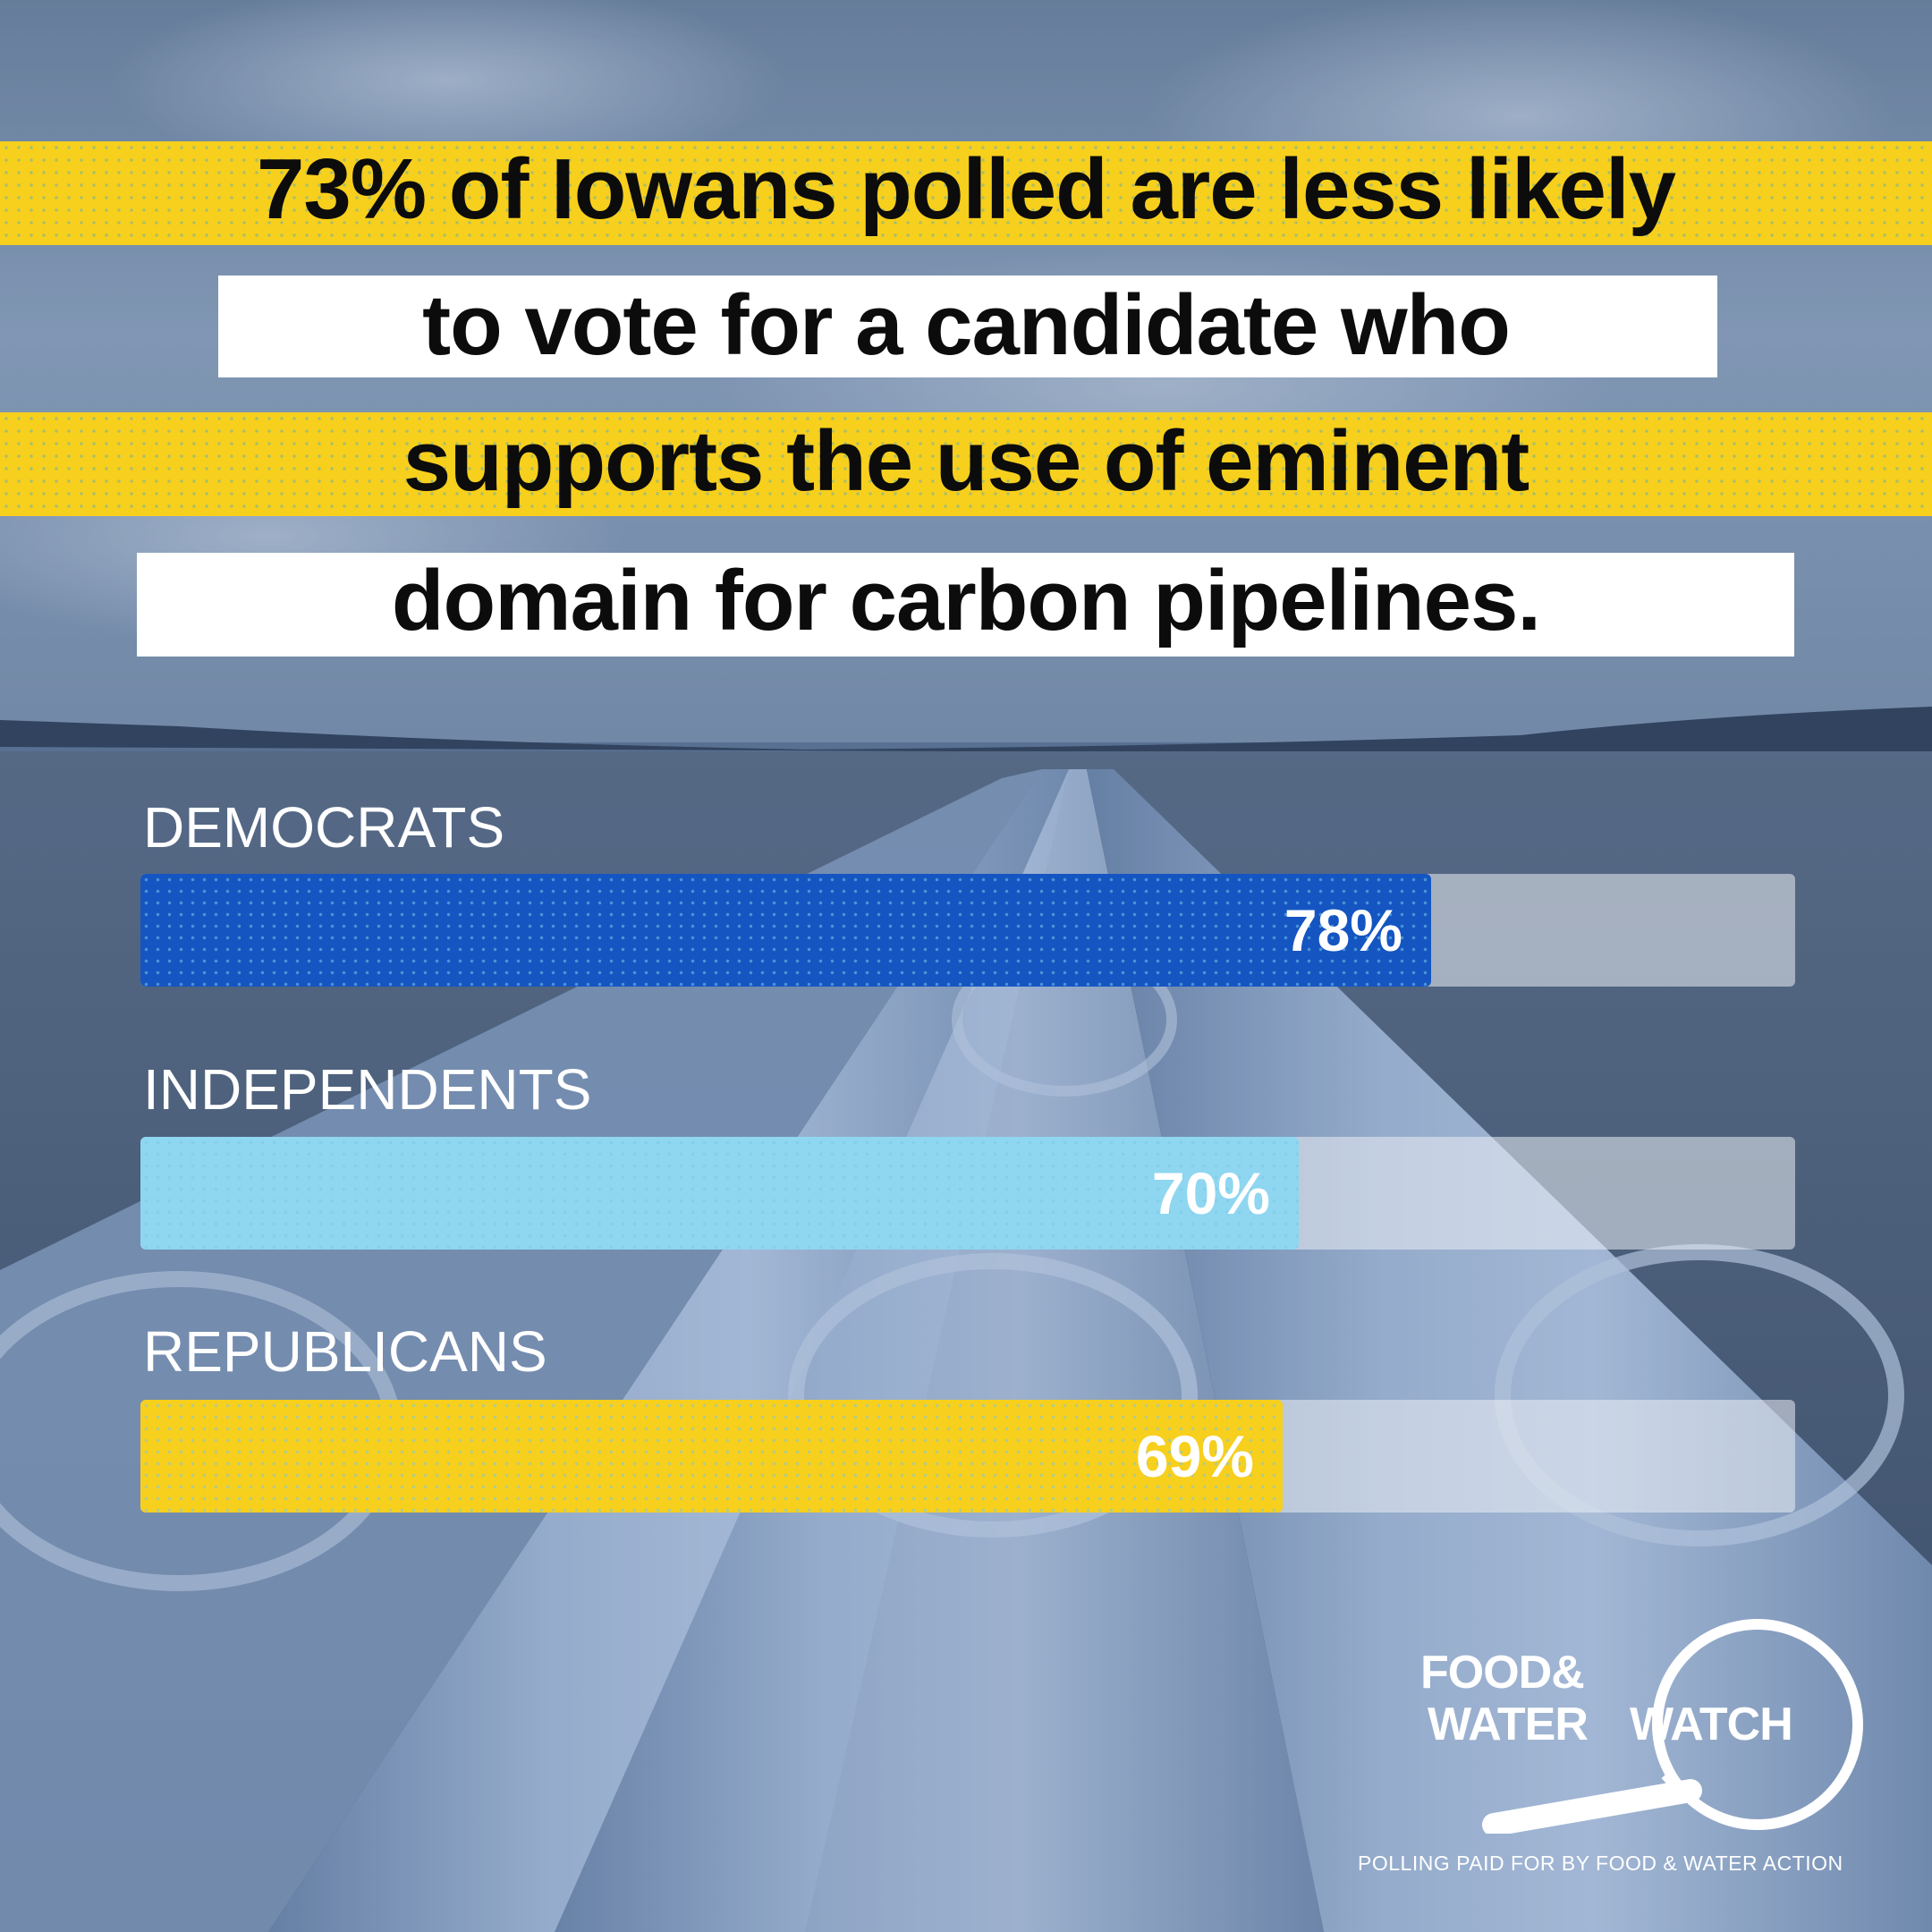 This screenshot has width=1932, height=1932. I want to click on headline-line-3: supports the use of eminent, so click(966, 461).